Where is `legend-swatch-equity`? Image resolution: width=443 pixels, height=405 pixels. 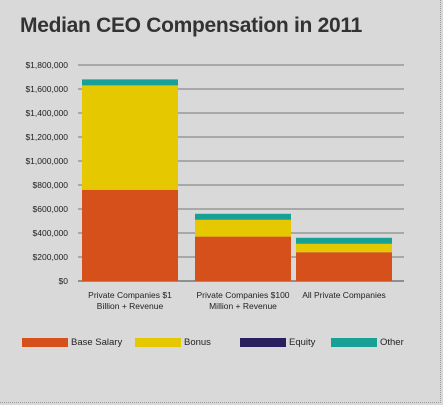 legend-swatch-equity is located at coordinates (263, 342).